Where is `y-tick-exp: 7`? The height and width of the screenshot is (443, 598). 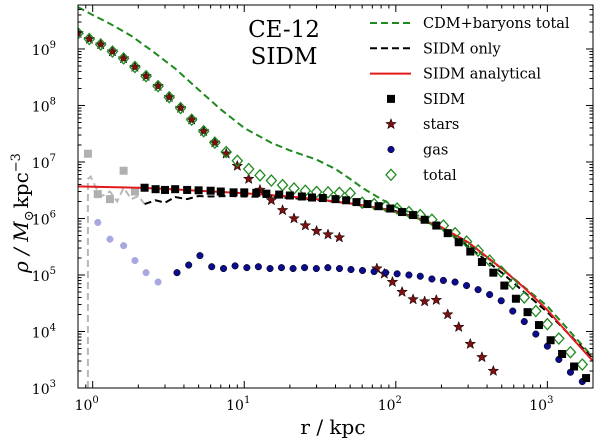
y-tick-exp: 7 is located at coordinates (53, 158).